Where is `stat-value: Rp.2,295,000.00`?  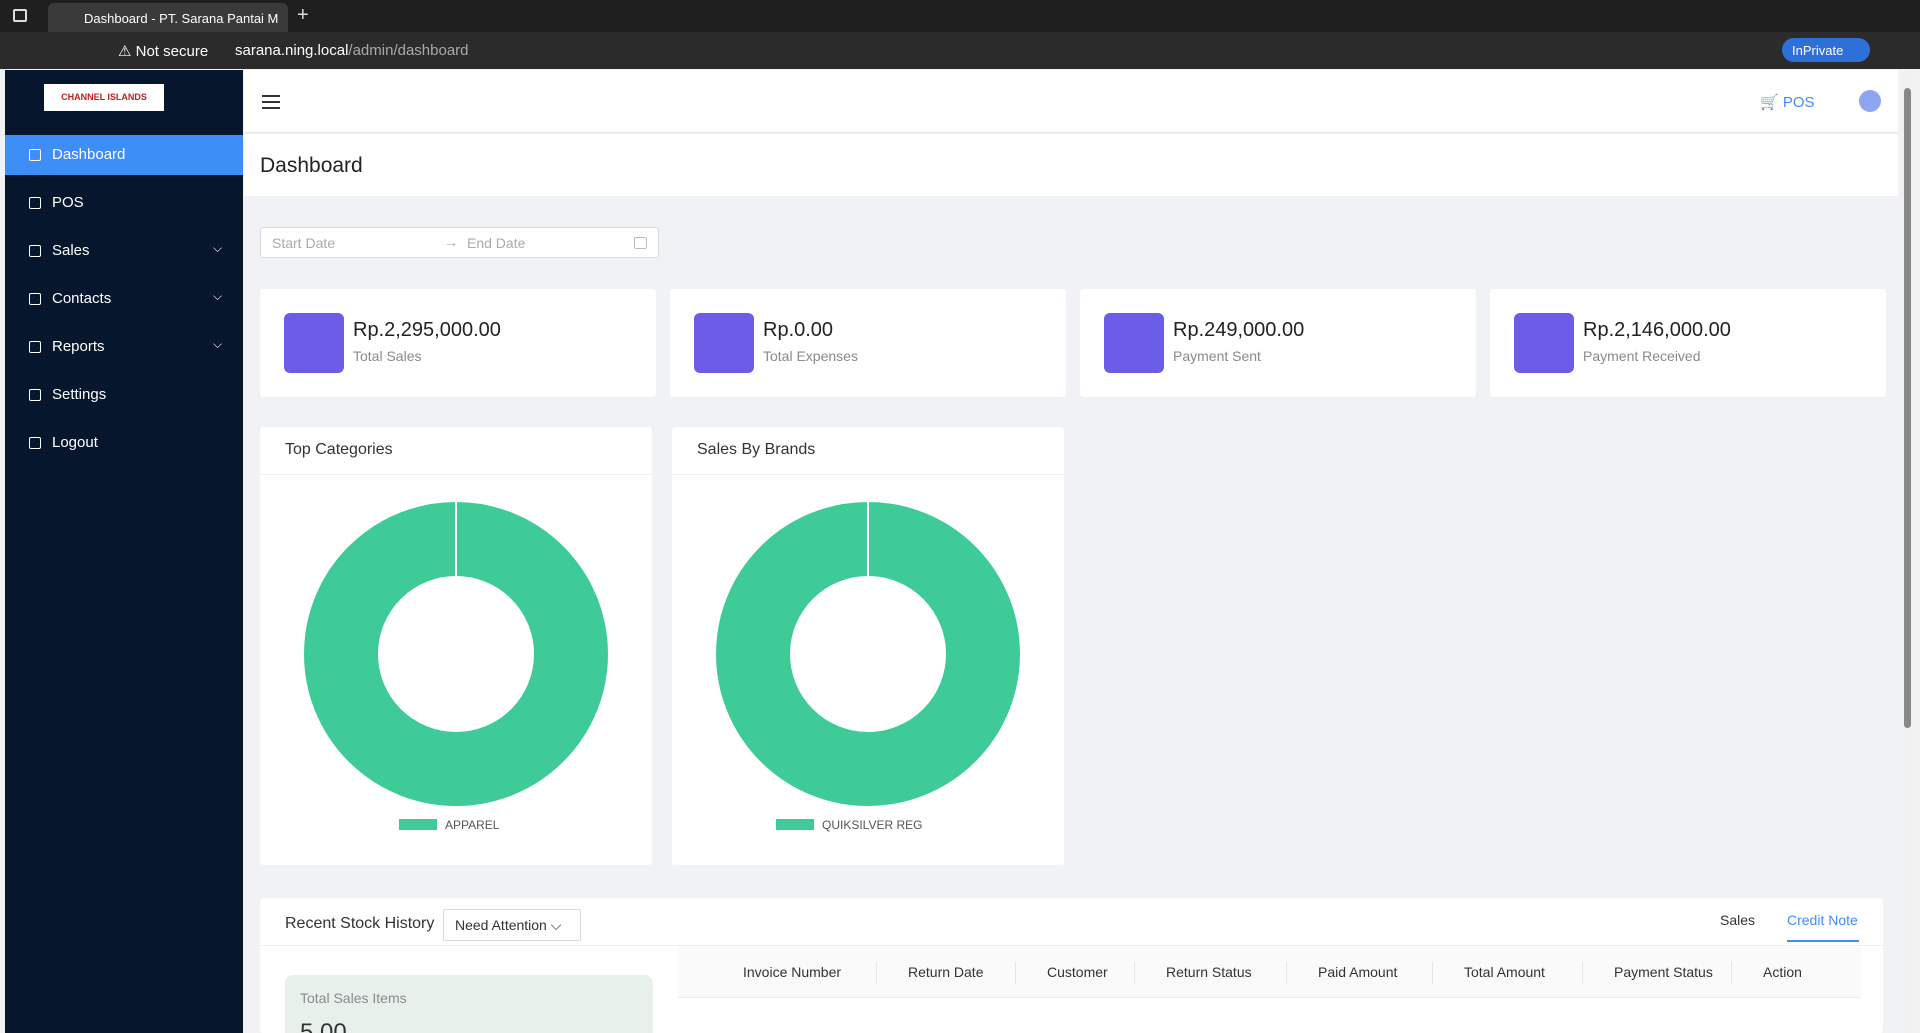
stat-value: Rp.2,295,000.00 is located at coordinates (427, 330).